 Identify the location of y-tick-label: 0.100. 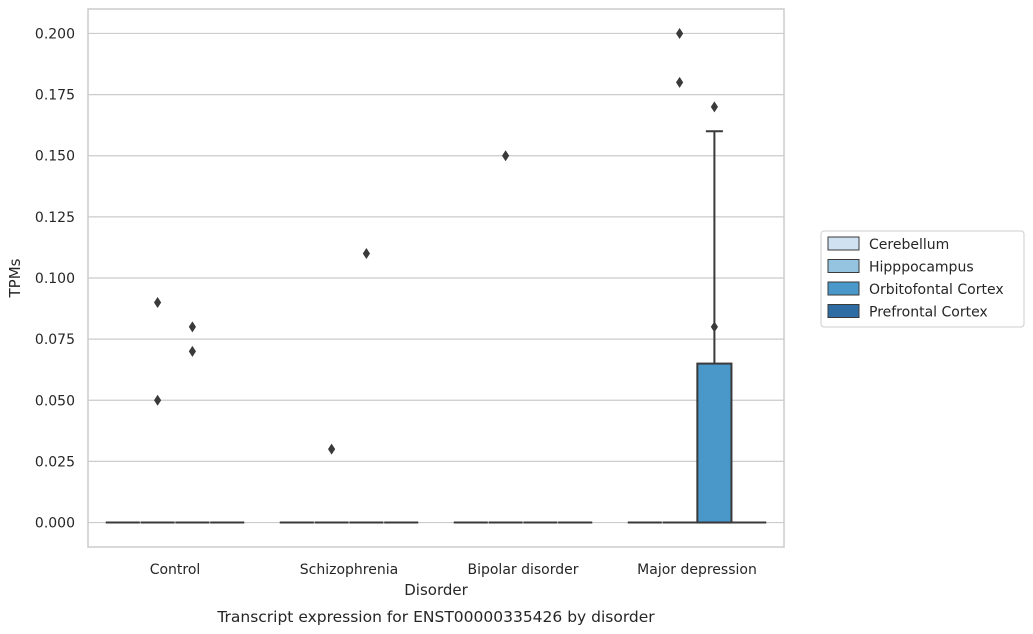
(55, 279).